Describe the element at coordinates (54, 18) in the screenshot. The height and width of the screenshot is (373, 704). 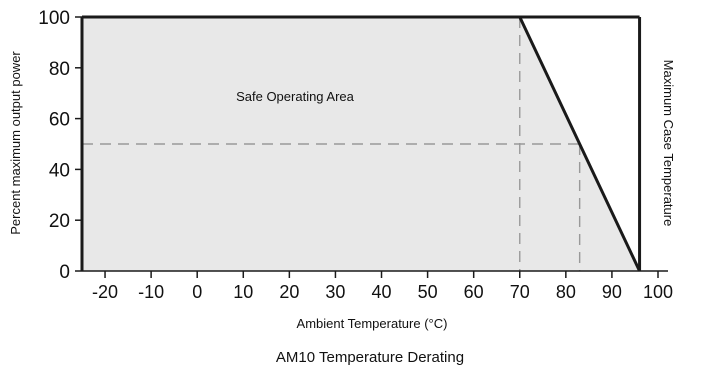
I see `y-tick-label: 100` at that location.